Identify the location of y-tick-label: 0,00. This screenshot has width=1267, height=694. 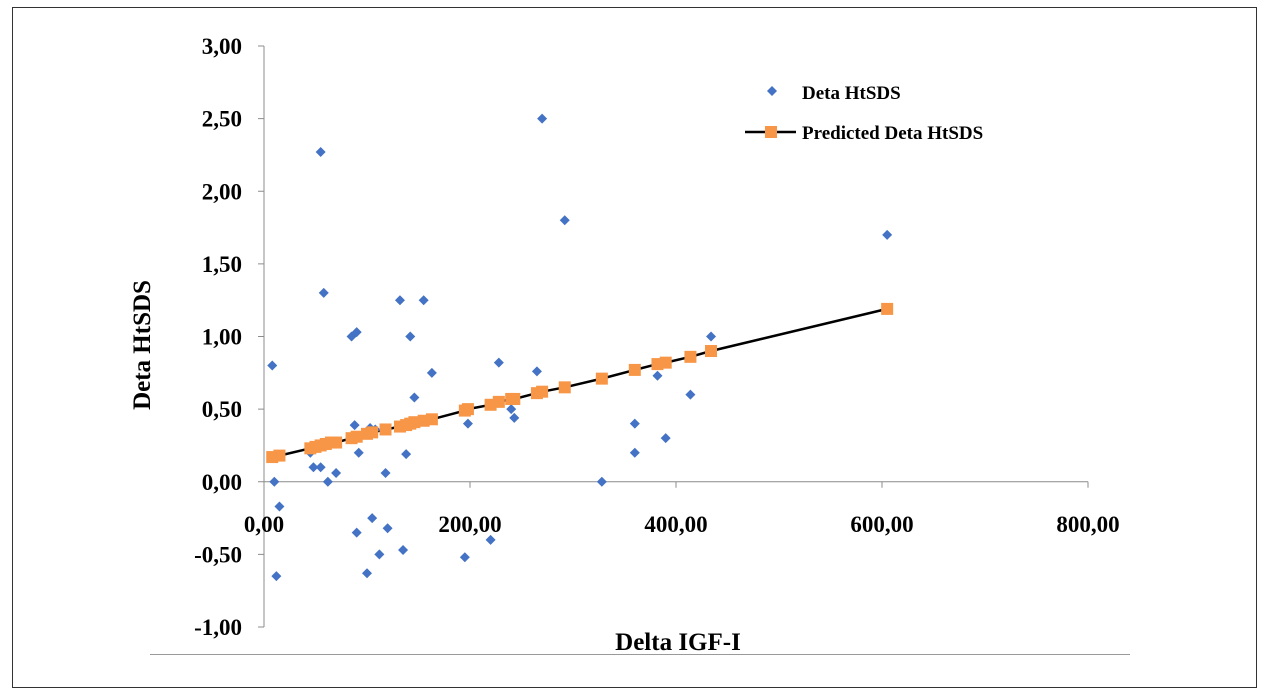
(222, 482).